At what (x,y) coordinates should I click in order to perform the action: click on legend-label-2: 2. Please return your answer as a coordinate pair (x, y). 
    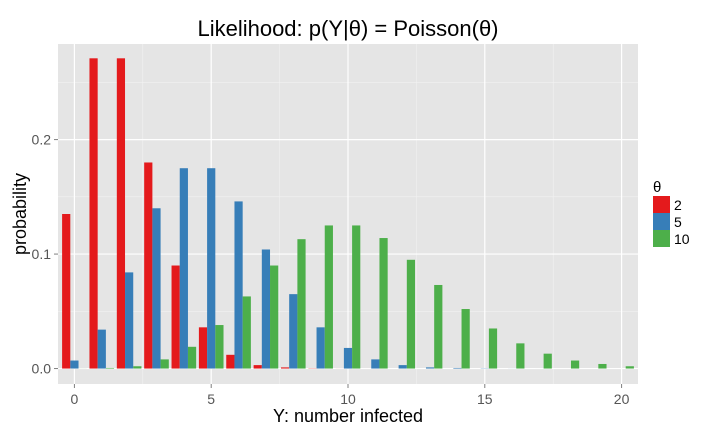
    Looking at the image, I should click on (678, 205).